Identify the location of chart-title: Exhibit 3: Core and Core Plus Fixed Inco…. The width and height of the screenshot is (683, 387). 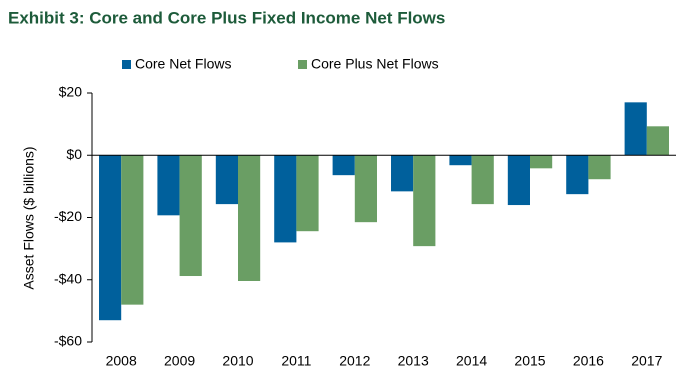
(226, 17).